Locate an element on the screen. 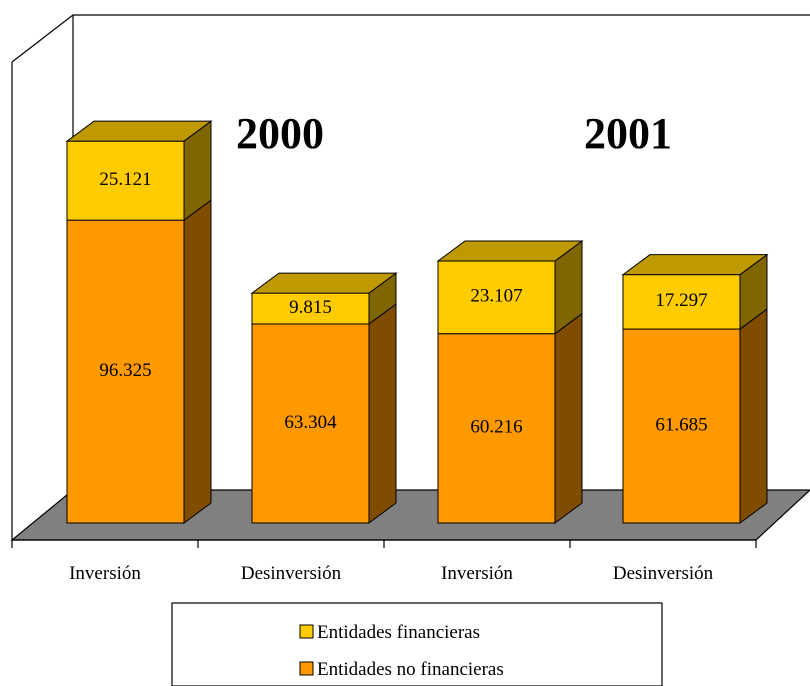 Image resolution: width=810 pixels, height=686 pixels. data-label: 96.325 is located at coordinates (125, 370).